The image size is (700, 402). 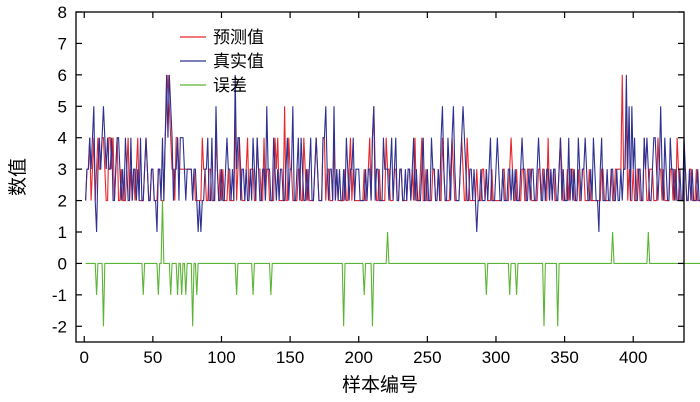 I want to click on x-tick-label: 100, so click(x=221, y=357).